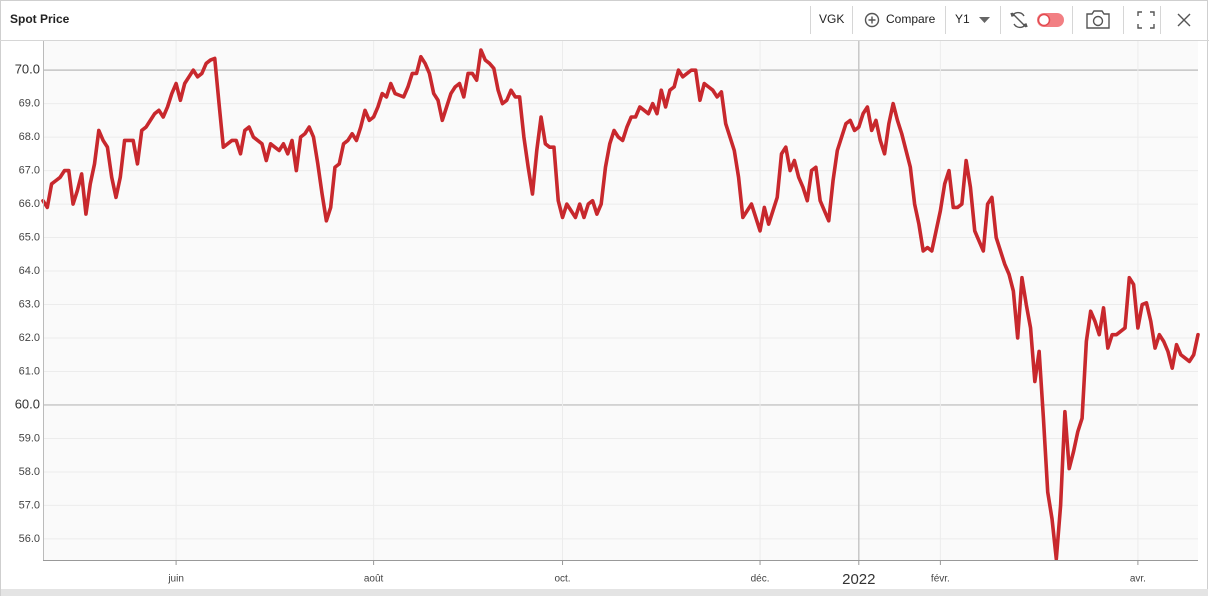  What do you see at coordinates (175, 579) in the screenshot?
I see `x-tick-label: juin` at bounding box center [175, 579].